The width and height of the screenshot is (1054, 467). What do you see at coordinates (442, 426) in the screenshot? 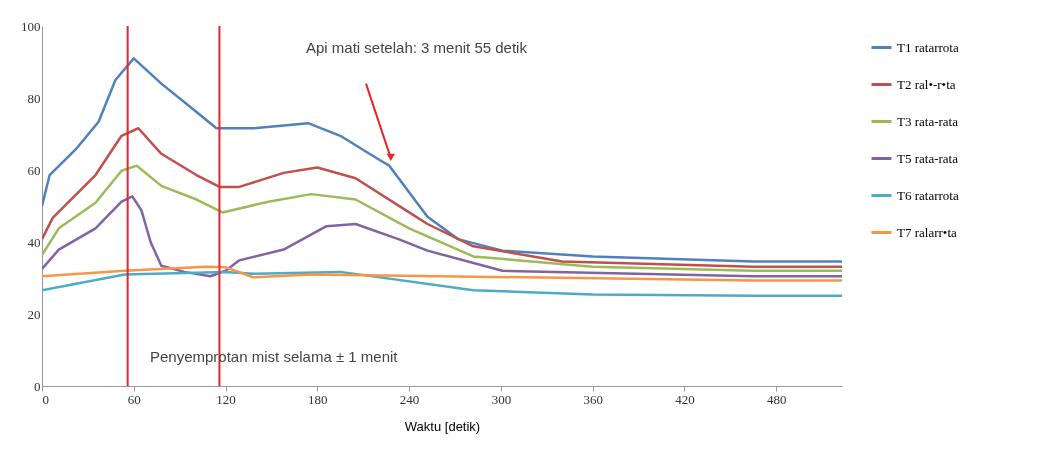
I see `x-axis-title: Waktu [detik)` at bounding box center [442, 426].